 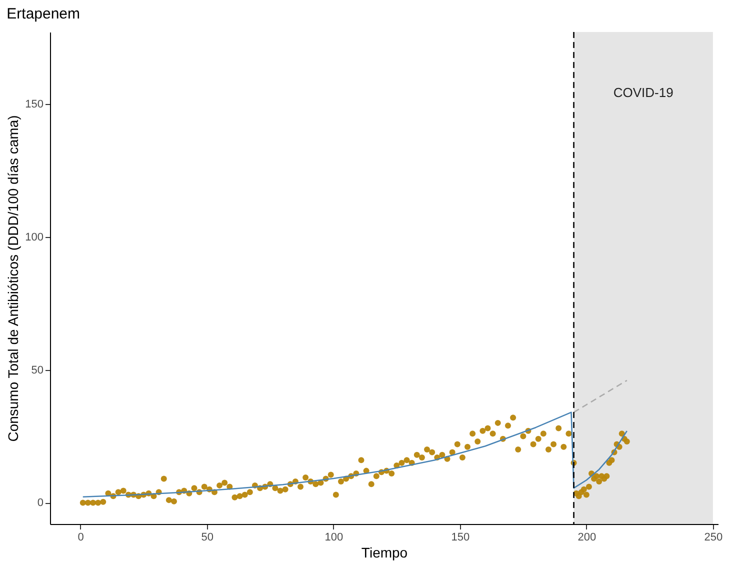 I want to click on x-tick-label: 200, so click(x=587, y=538).